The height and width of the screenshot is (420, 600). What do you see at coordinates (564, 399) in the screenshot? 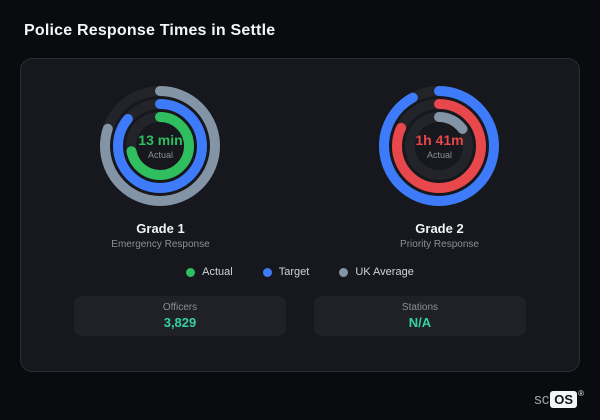
I see `brand-box: OS` at bounding box center [564, 399].